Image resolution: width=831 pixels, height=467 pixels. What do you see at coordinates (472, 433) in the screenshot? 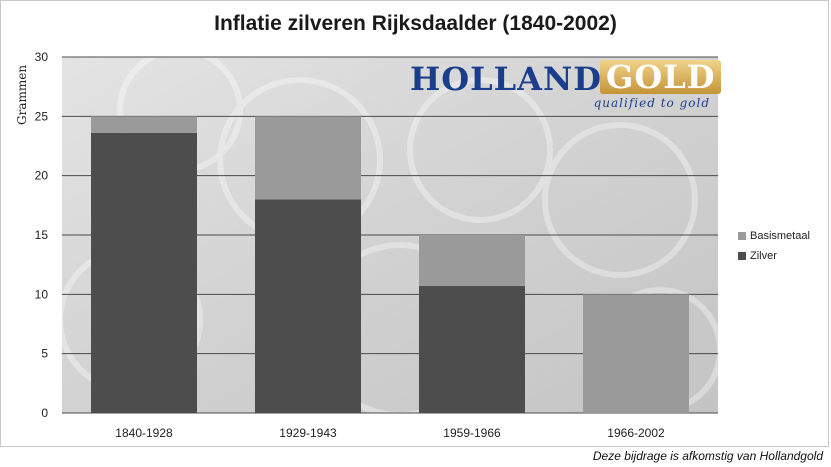
I see `x-tick-label: 1959-1966` at bounding box center [472, 433].